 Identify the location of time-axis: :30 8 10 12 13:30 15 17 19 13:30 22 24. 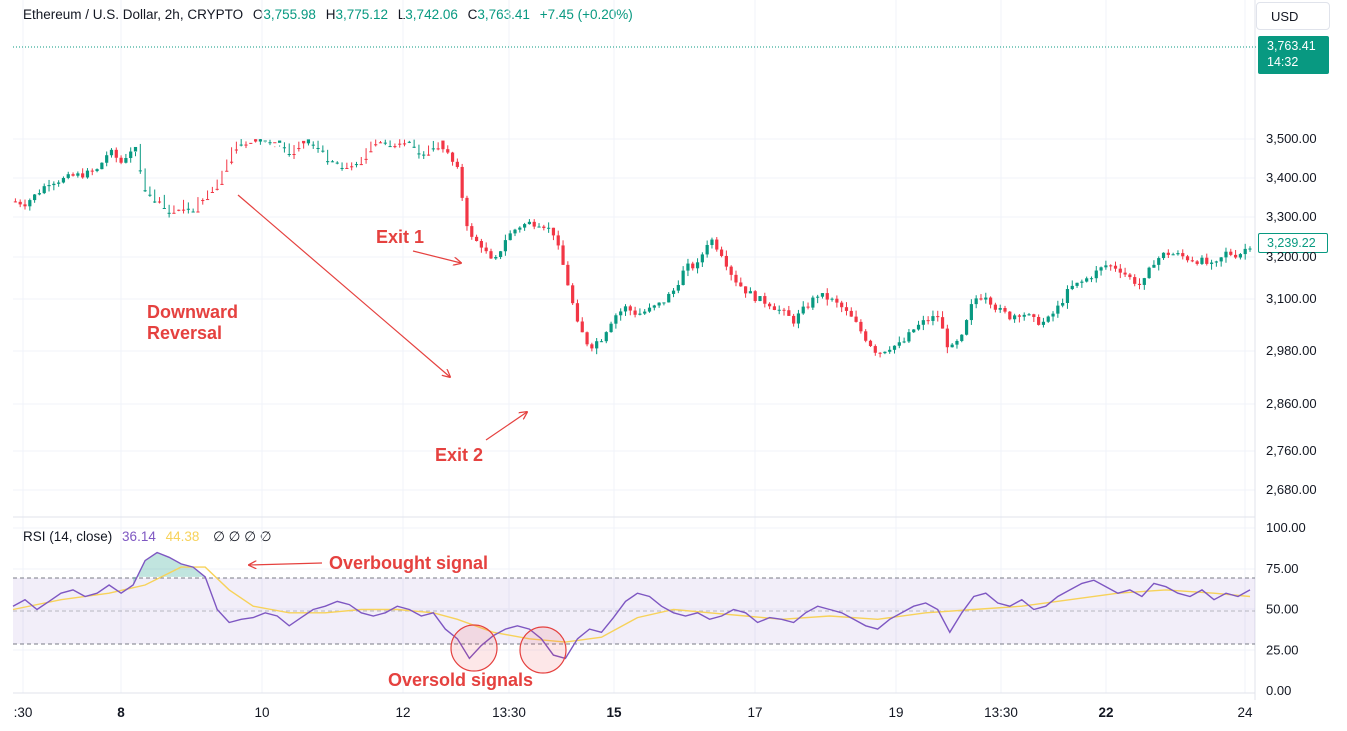
(633, 712).